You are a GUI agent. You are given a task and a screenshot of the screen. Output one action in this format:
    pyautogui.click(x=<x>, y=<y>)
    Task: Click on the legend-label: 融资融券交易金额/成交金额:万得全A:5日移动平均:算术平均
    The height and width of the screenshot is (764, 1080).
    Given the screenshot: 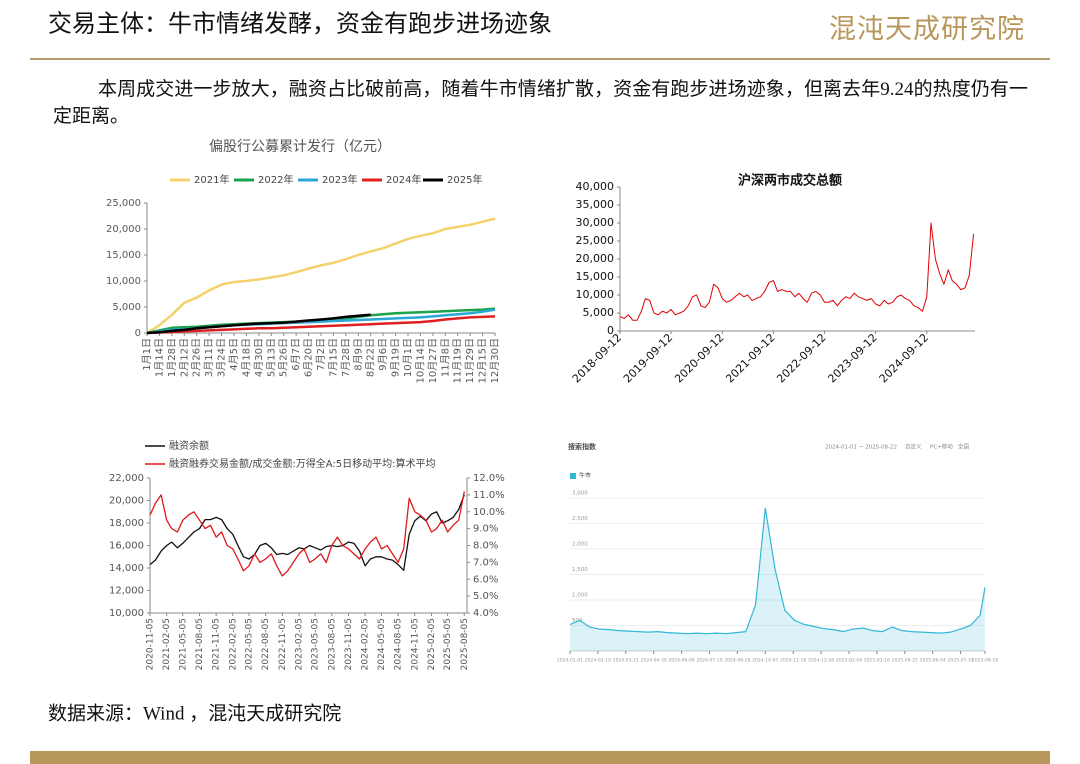 What is the action you would take?
    pyautogui.click(x=302, y=463)
    